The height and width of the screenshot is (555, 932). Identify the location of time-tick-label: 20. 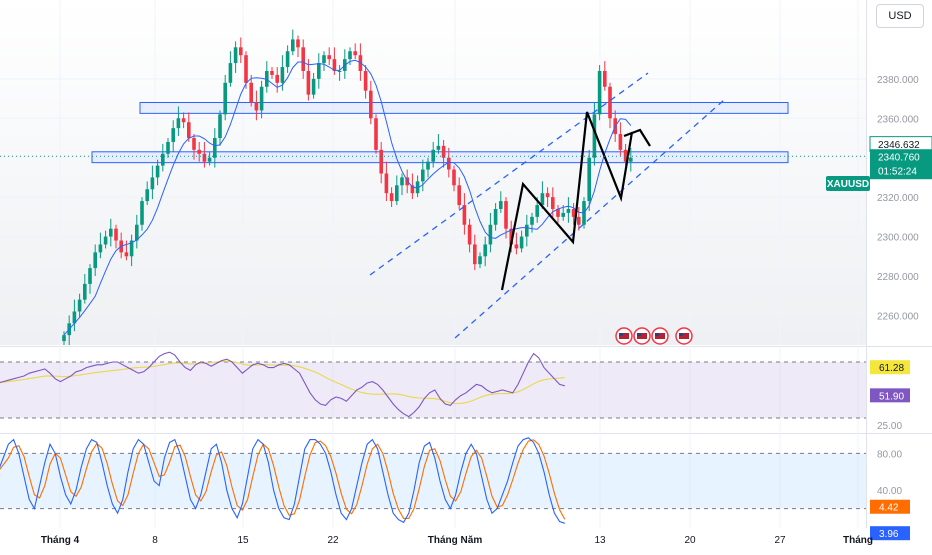
(690, 540).